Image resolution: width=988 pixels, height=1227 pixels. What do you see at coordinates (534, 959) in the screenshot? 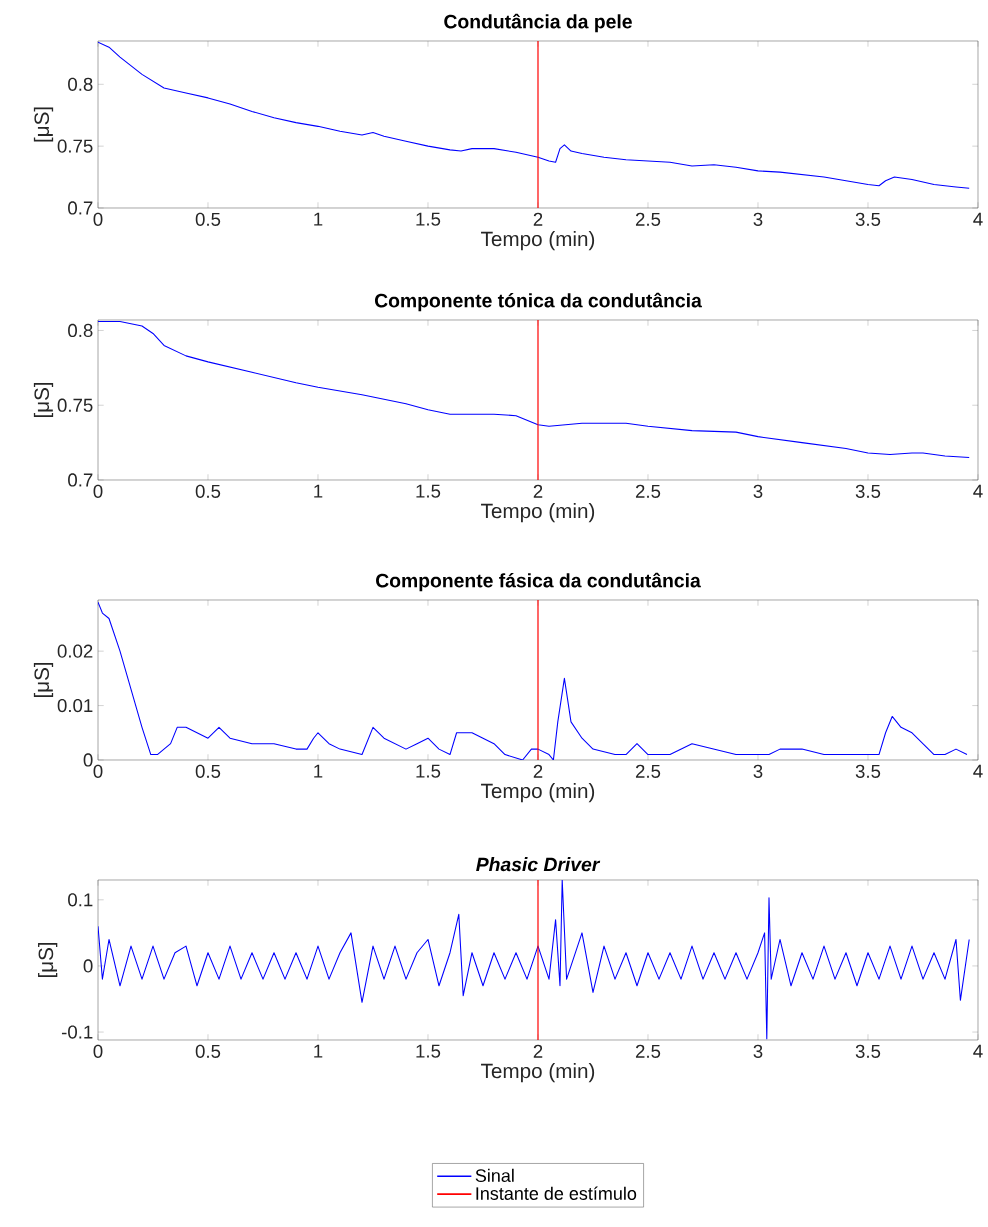
I see `line-series` at bounding box center [534, 959].